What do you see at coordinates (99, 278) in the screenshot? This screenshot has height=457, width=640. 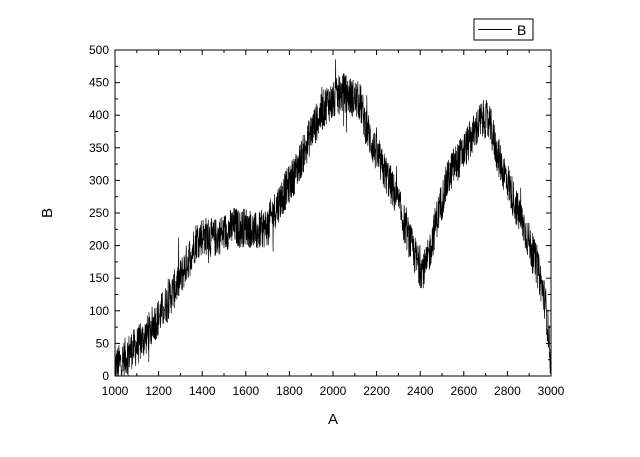 I see `y-tick-label: 150` at bounding box center [99, 278].